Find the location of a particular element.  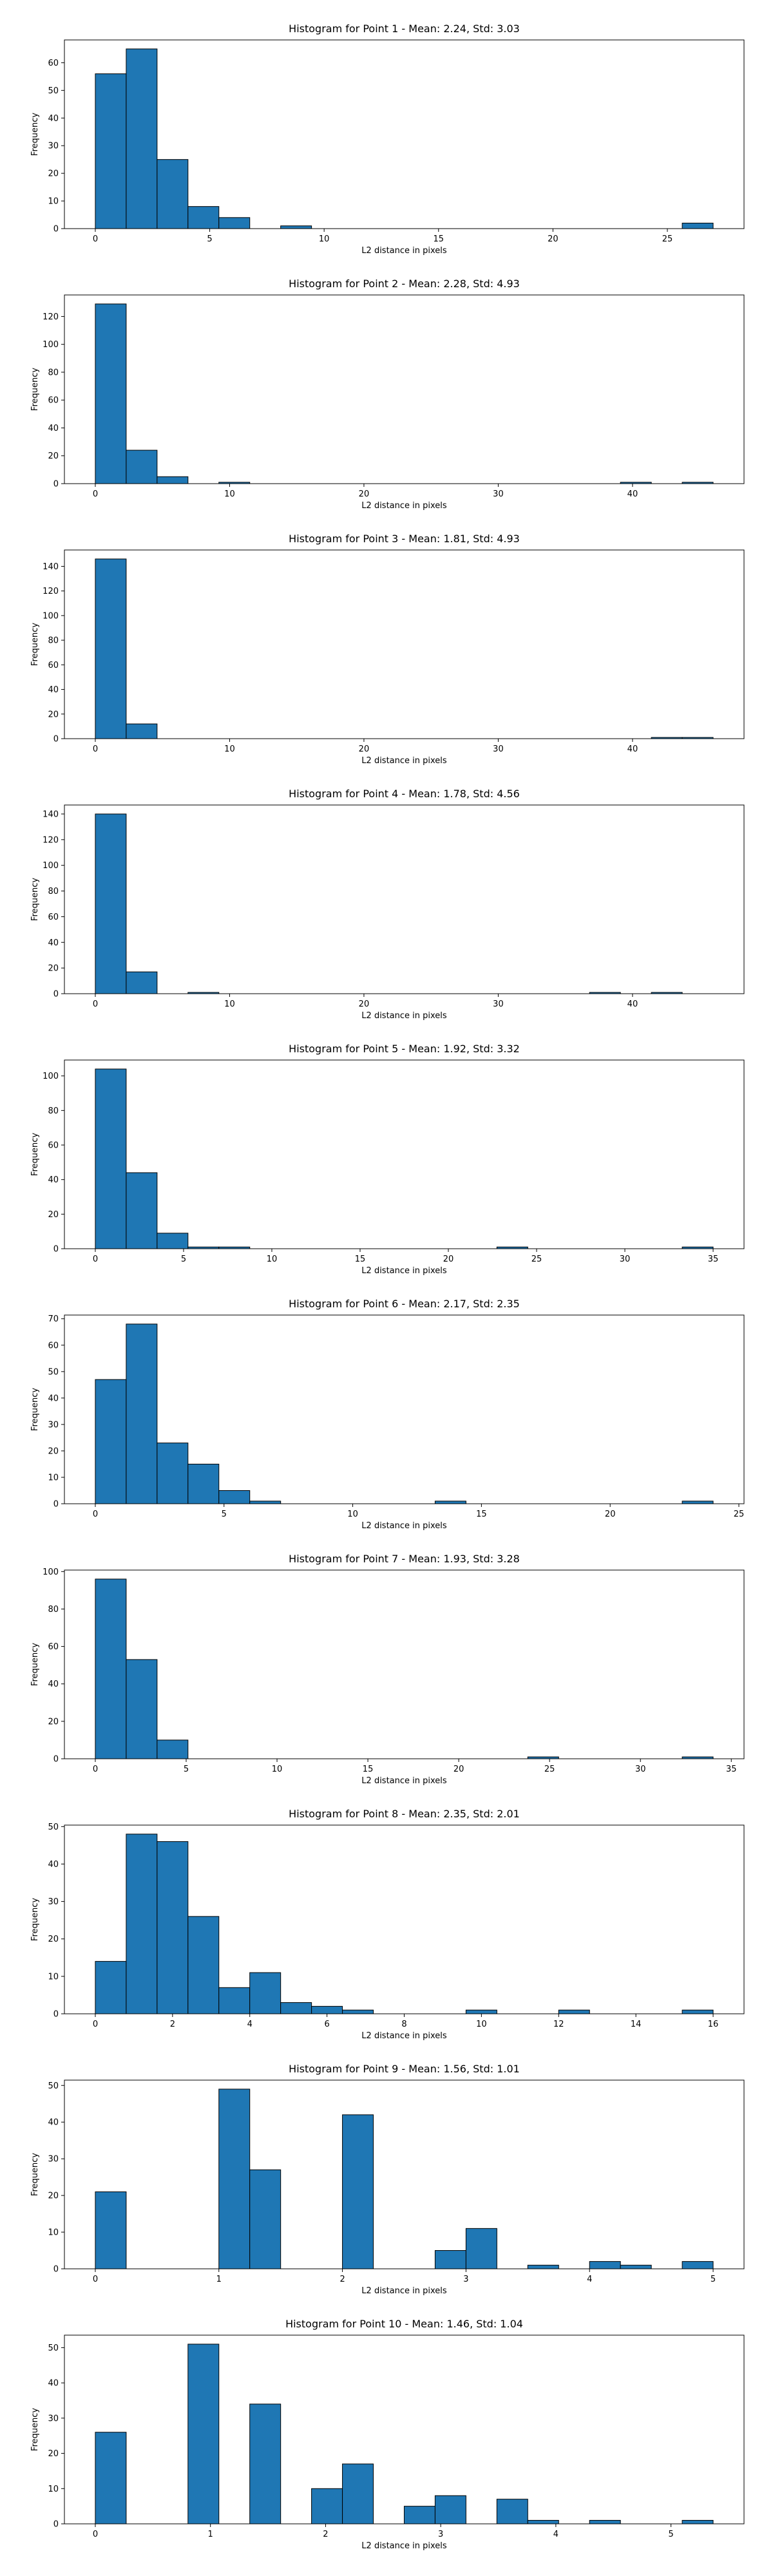

y-tick-label: 120 is located at coordinates (51, 317).